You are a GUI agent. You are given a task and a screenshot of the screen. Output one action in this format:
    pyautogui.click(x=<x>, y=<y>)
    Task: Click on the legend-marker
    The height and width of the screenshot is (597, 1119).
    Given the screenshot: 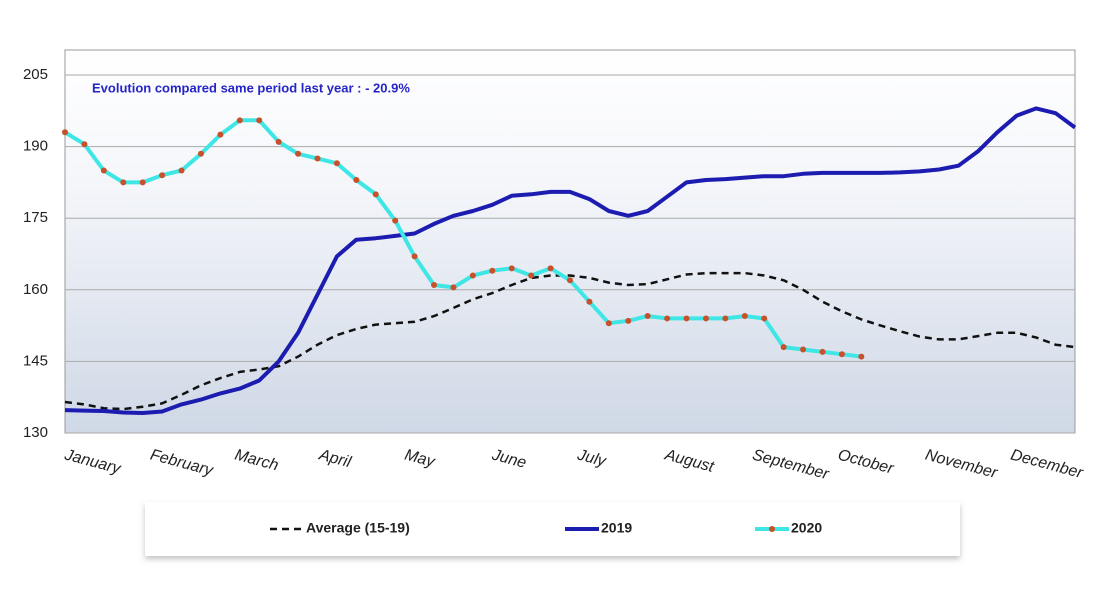 What is the action you would take?
    pyautogui.click(x=772, y=529)
    